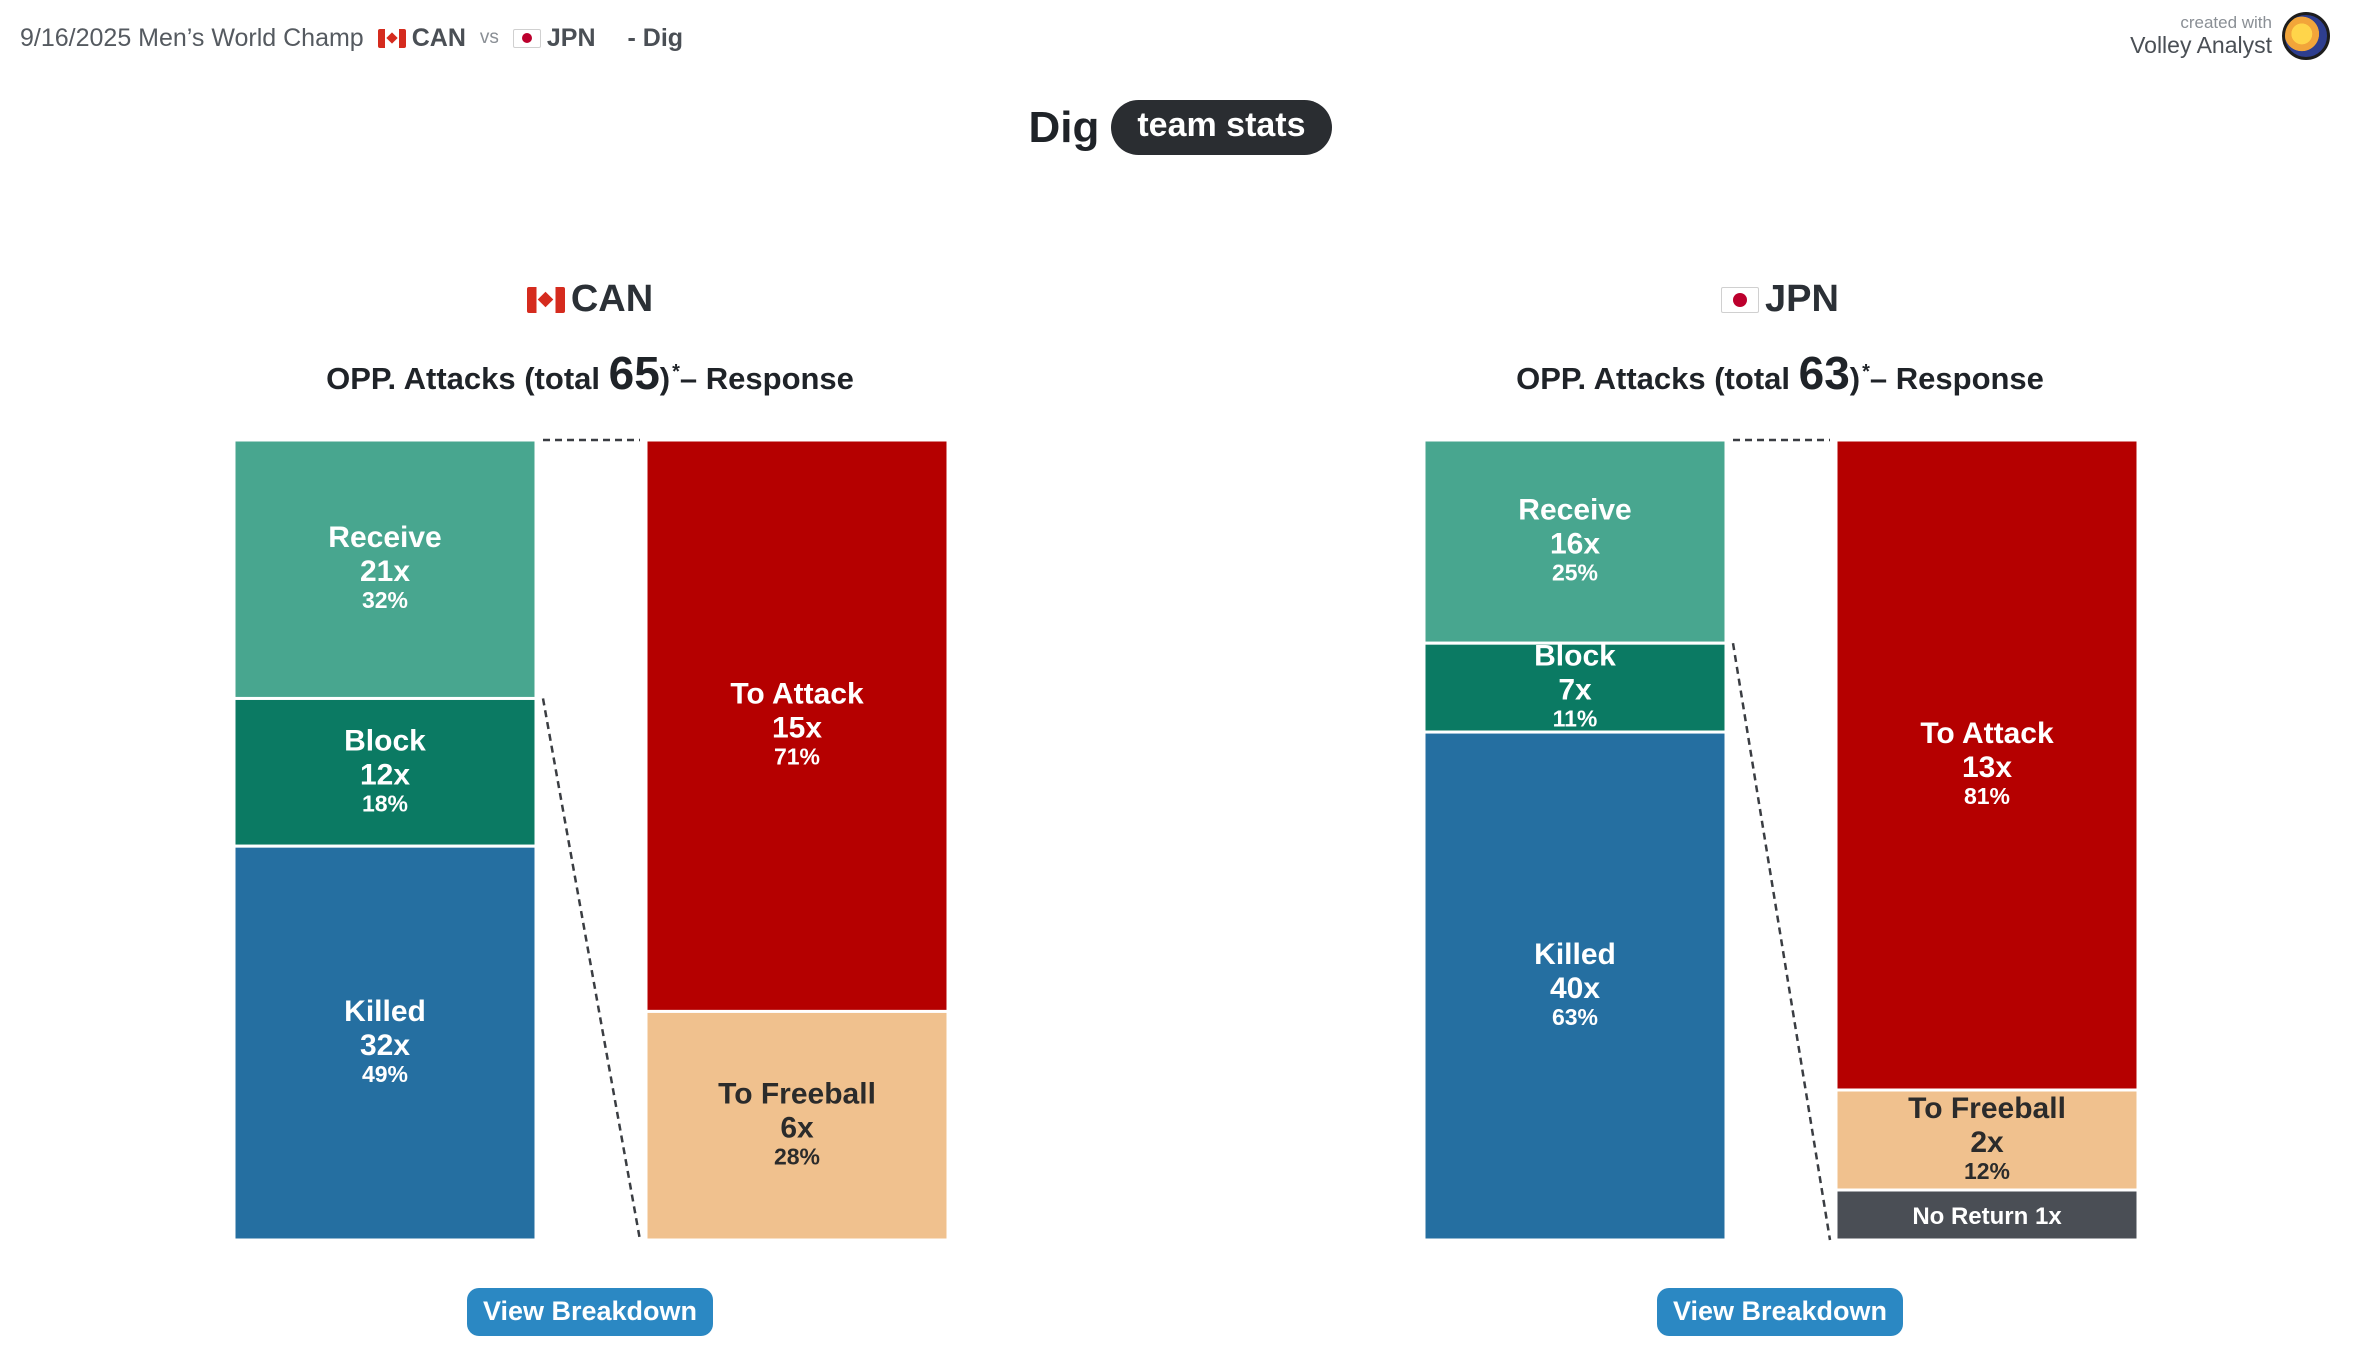 The width and height of the screenshot is (2360, 1351). Describe the element at coordinates (385, 1074) in the screenshot. I see `left-killed-pct: 49%` at that location.